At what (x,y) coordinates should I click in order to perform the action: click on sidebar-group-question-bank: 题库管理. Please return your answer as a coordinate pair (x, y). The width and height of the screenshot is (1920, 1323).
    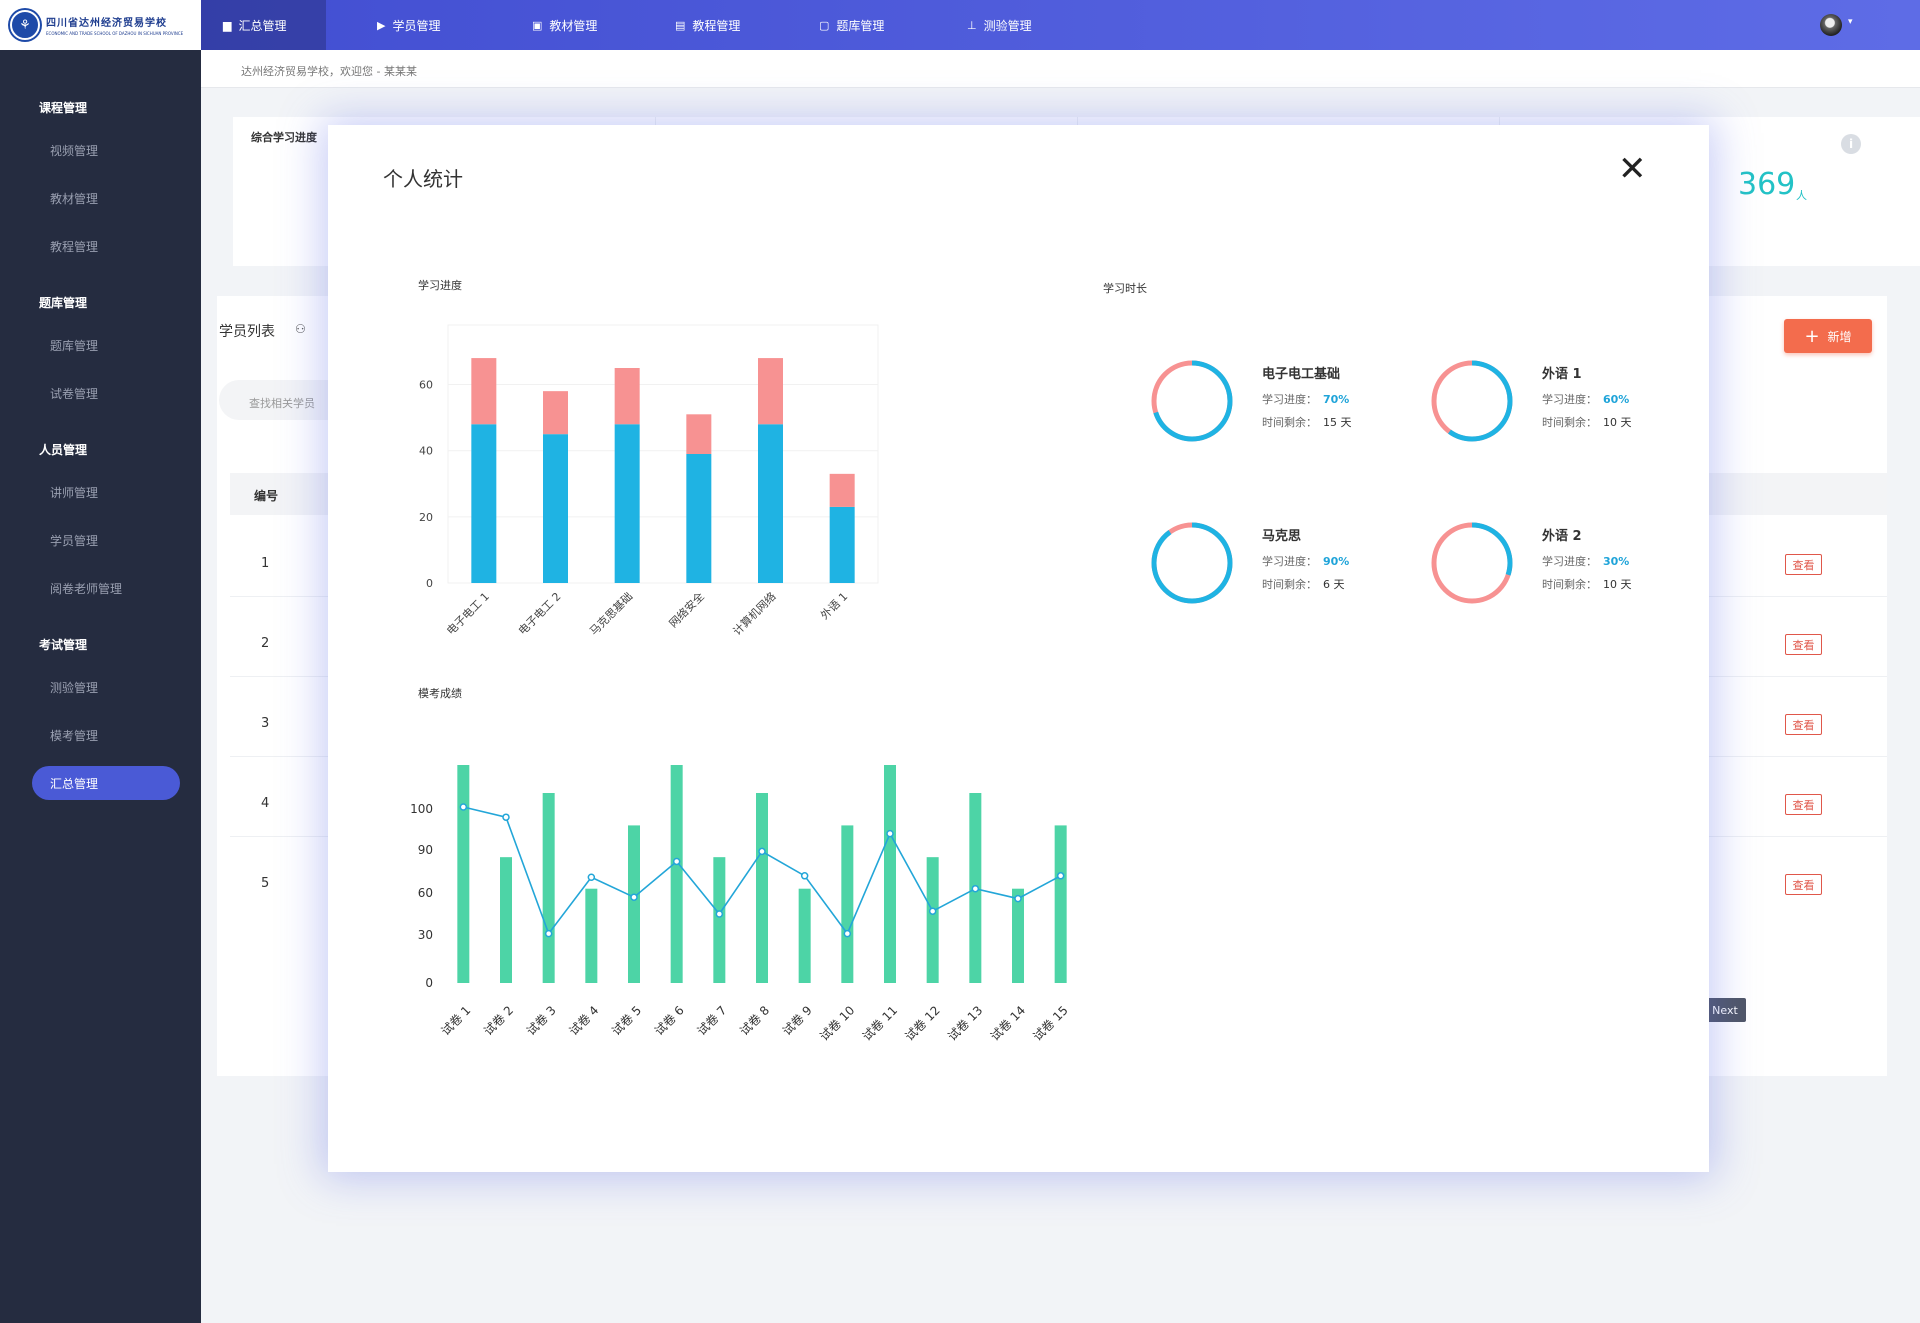
    Looking at the image, I should click on (63, 303).